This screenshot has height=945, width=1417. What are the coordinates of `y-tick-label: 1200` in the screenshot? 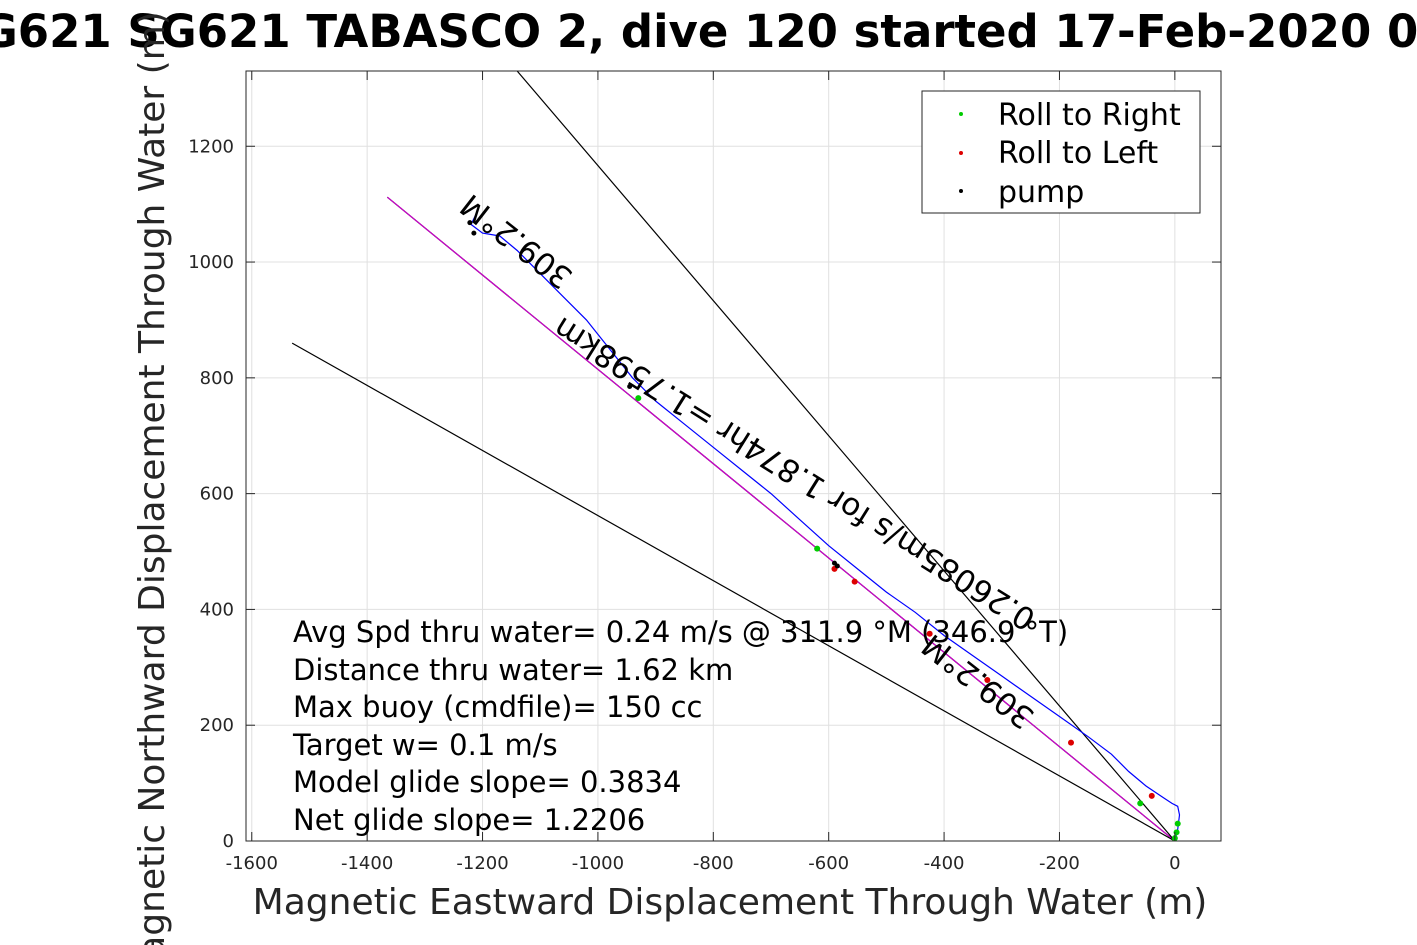 It's located at (211, 146).